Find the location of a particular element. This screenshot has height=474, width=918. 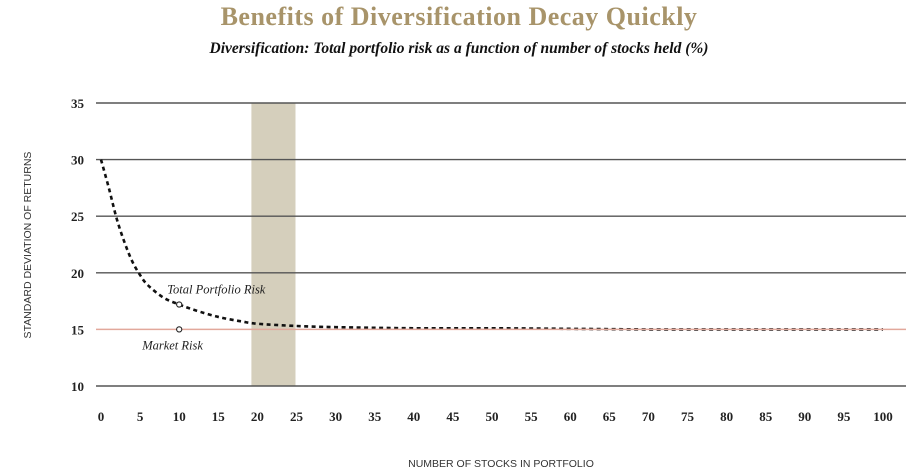

x-tick-0: 0 is located at coordinates (101, 416).